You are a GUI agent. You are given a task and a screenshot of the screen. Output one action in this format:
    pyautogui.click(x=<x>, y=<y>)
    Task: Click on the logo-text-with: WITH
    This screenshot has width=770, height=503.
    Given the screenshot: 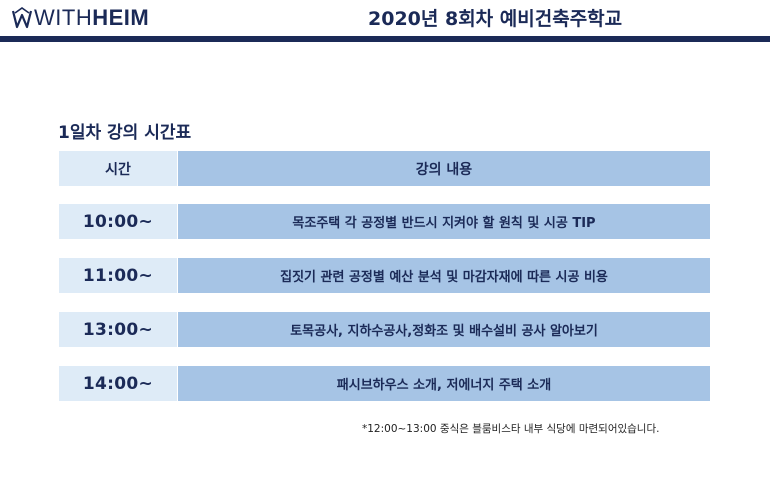 What is the action you would take?
    pyautogui.click(x=63, y=17)
    